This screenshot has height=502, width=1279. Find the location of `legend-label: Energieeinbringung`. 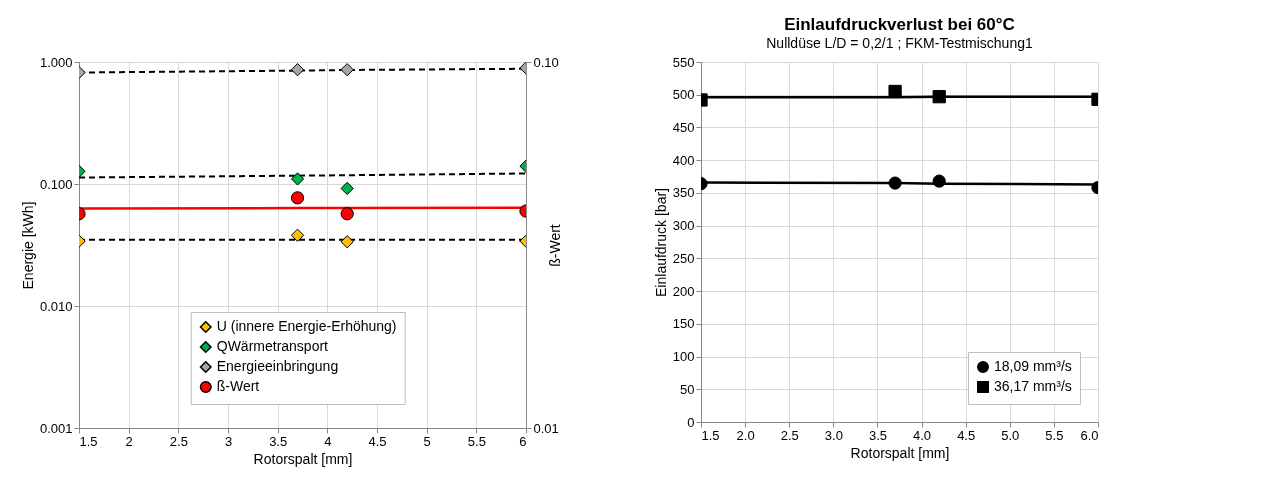

legend-label: Energieeinbringung is located at coordinates (277, 366).